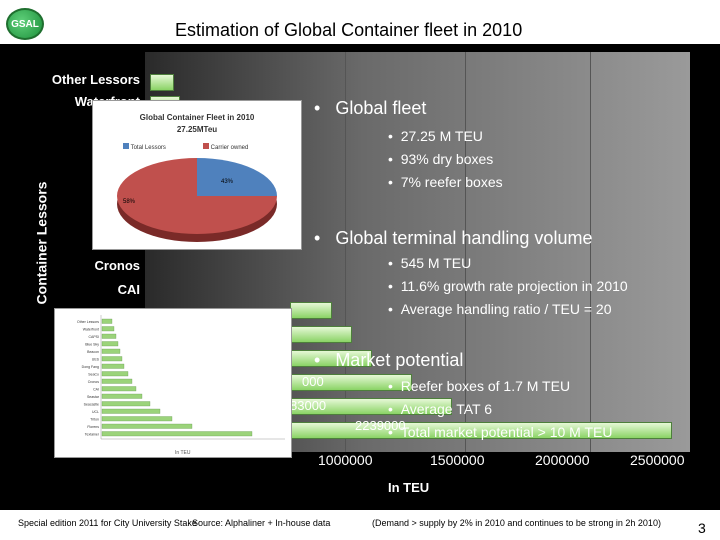 The image size is (720, 540). What do you see at coordinates (94, 420) in the screenshot?
I see `small-category-label: Triton` at bounding box center [94, 420].